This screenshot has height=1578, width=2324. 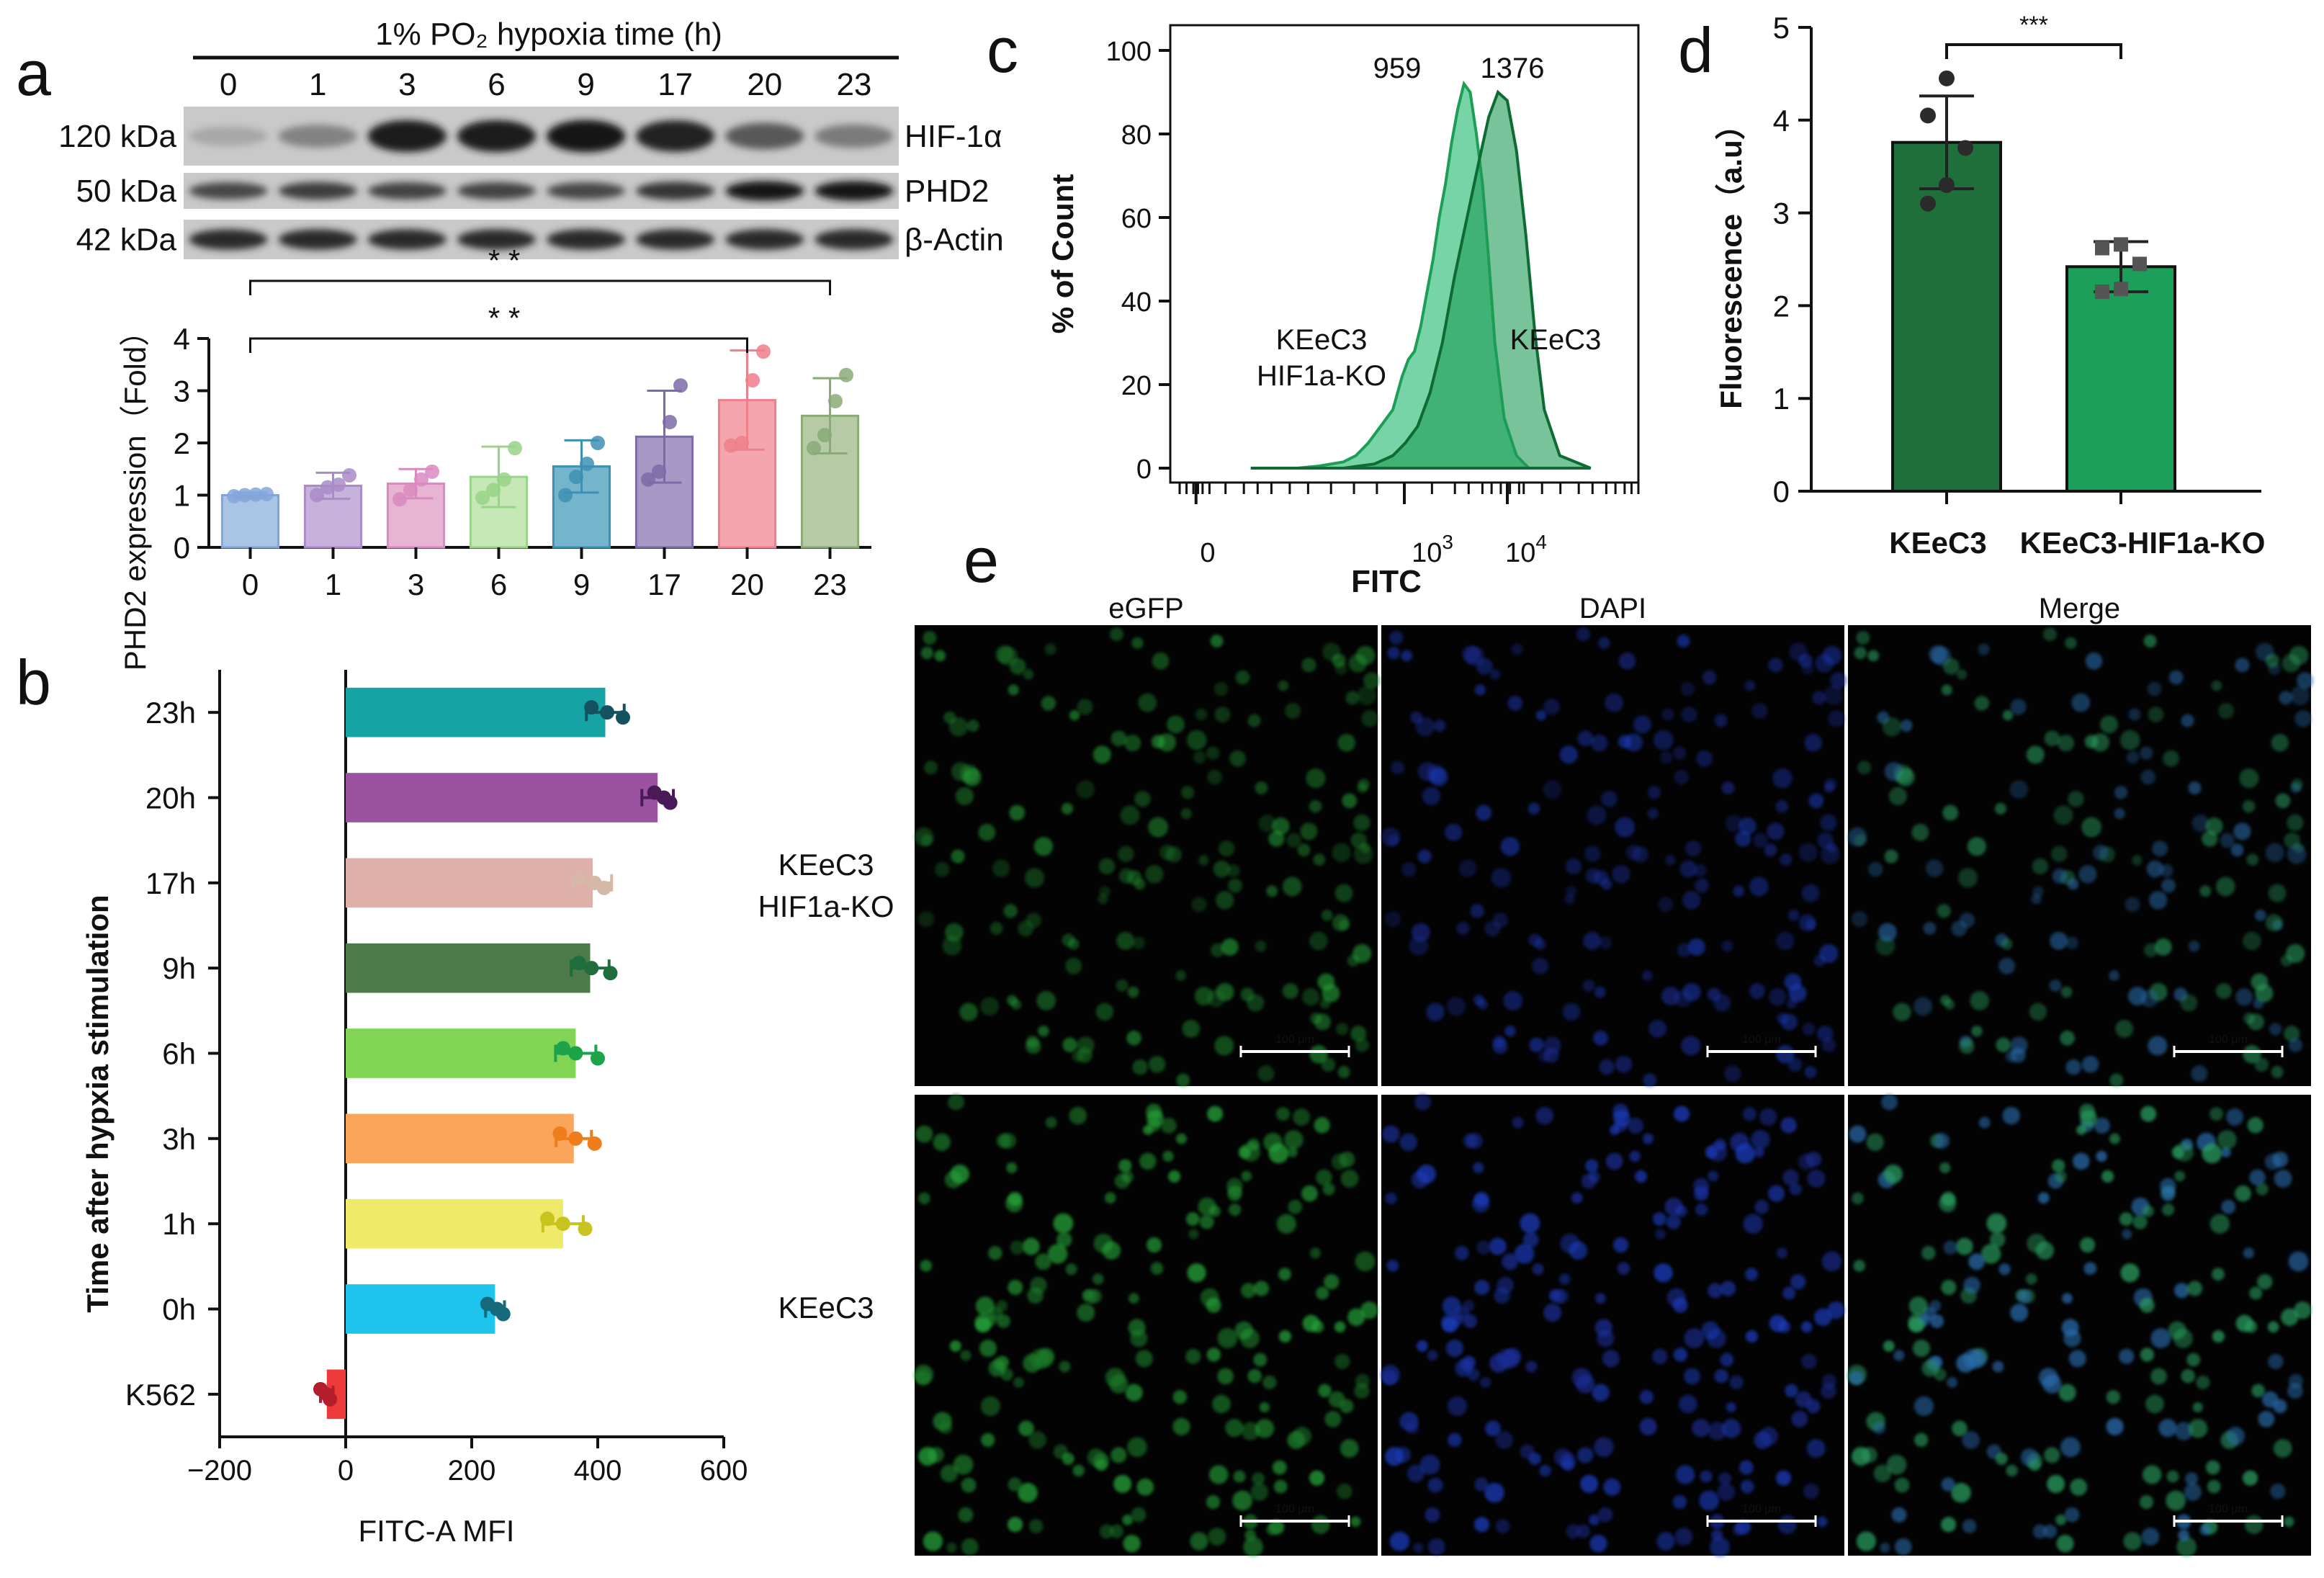 I want to click on tick-label-x: 0, so click(x=346, y=1471).